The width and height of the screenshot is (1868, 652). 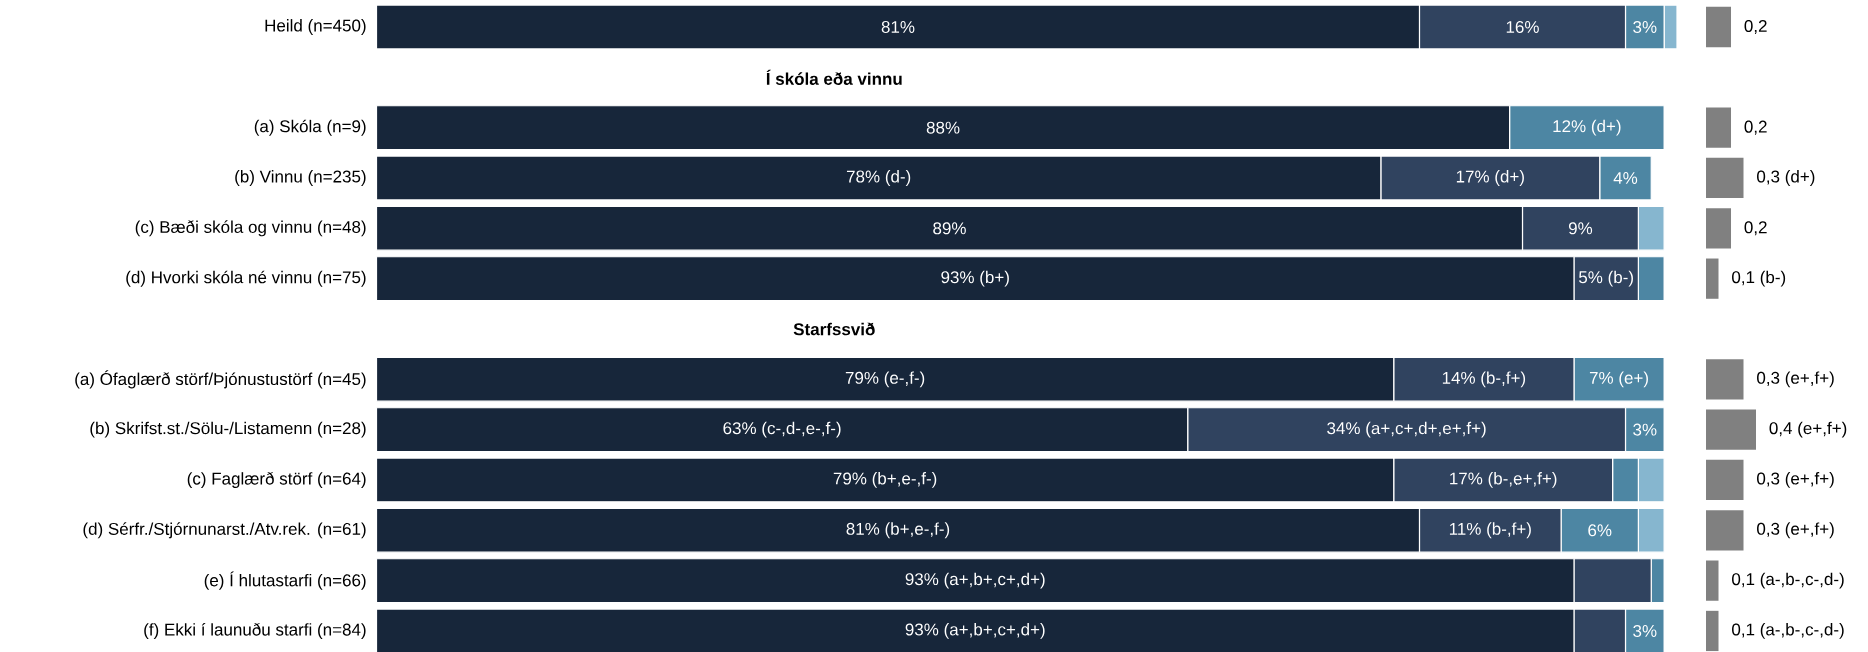 I want to click on data-label: 79% (e-,f-), so click(x=885, y=379).